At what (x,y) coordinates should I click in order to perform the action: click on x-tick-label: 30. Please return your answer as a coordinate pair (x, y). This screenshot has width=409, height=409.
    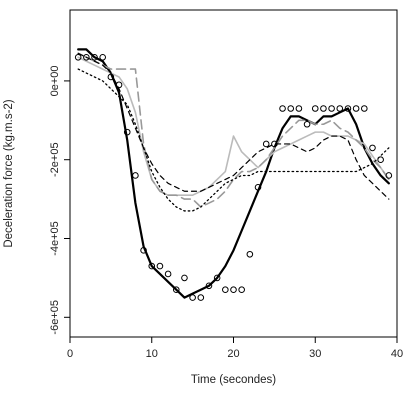
    Looking at the image, I should click on (315, 354).